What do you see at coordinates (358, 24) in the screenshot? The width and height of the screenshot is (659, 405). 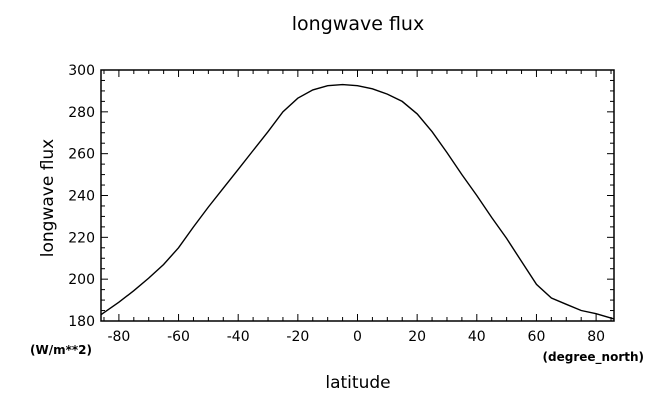 I see `chart-title: longwave flux` at bounding box center [358, 24].